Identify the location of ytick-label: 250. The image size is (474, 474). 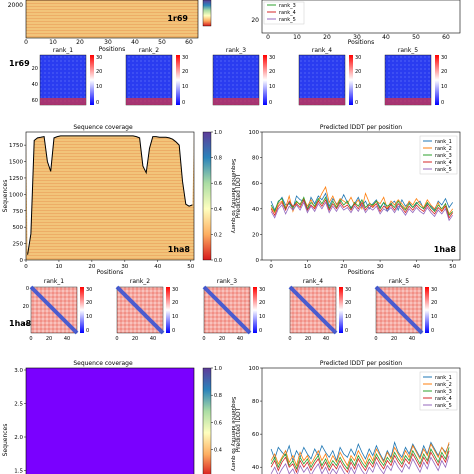
(18, 245).